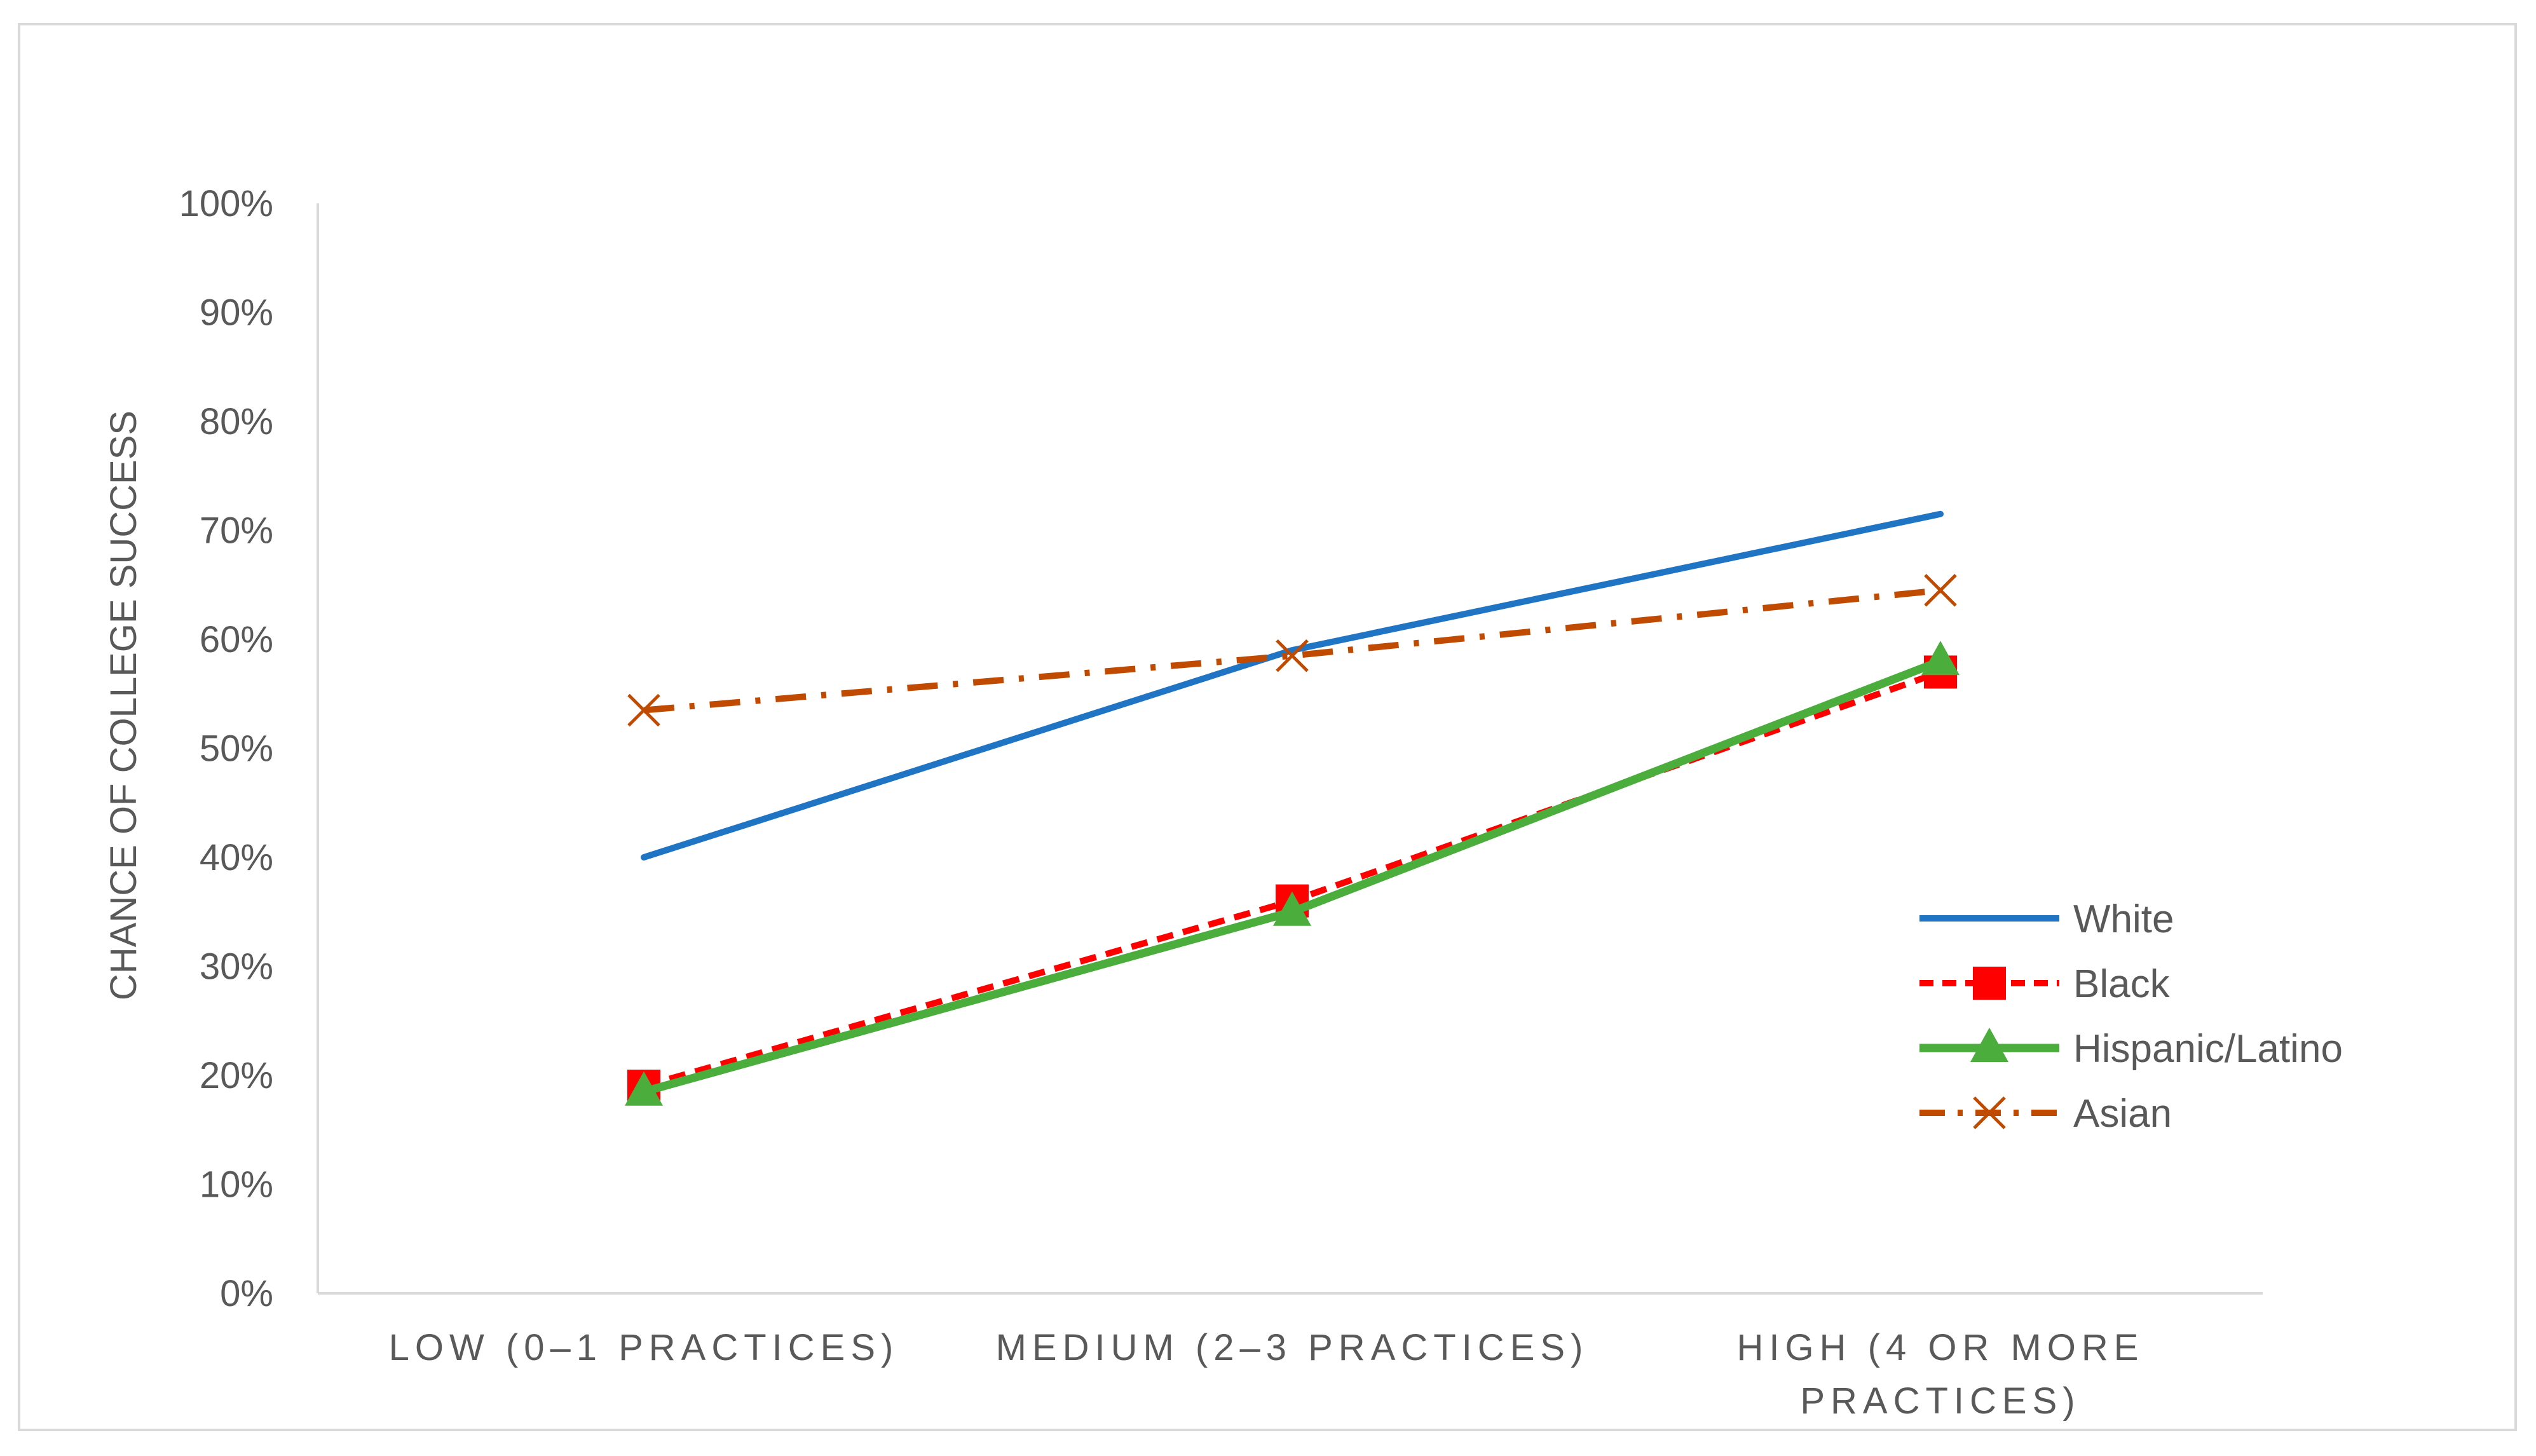  What do you see at coordinates (2046, 919) in the screenshot?
I see `legend-item: White` at bounding box center [2046, 919].